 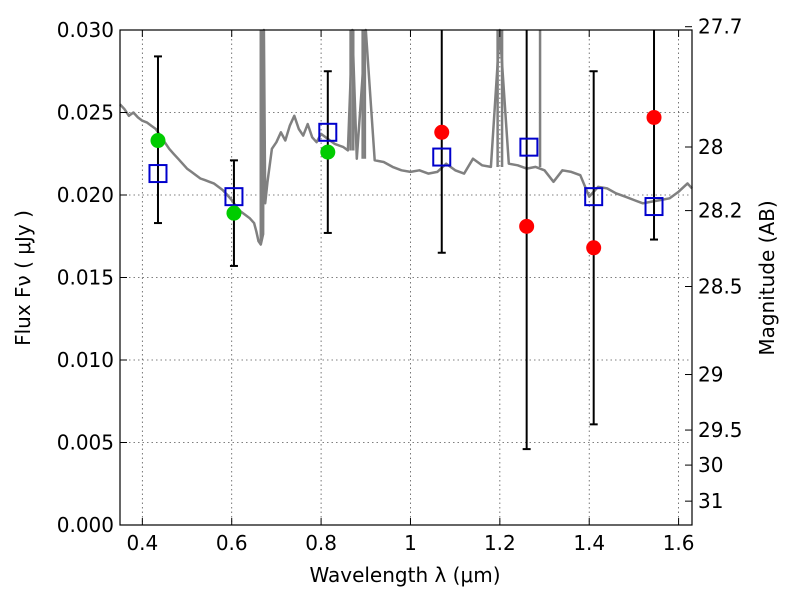 I want to click on right-axis-title: Magnitude (AB), so click(x=767, y=277).